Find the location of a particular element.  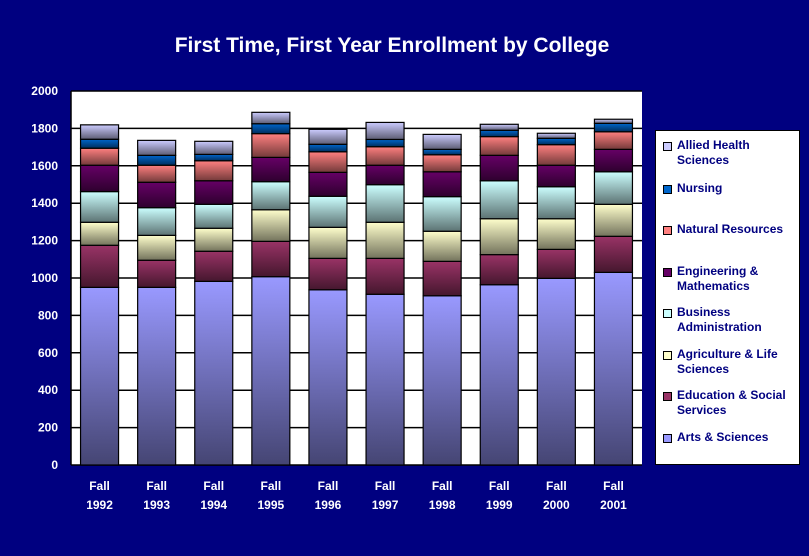

y-tick-label: 1000 is located at coordinates (44, 278).